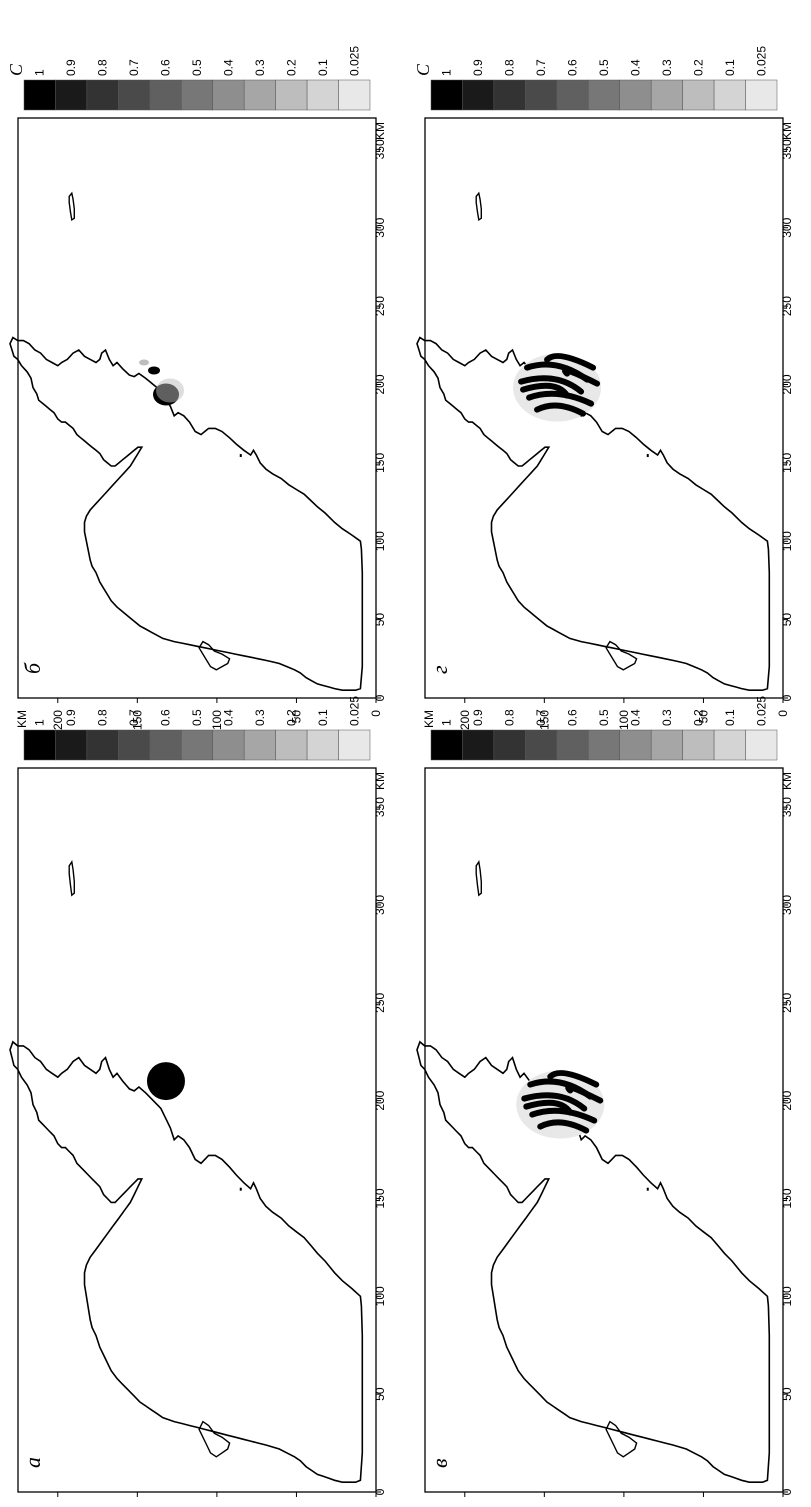 The image size is (811, 1507). I want to click on y-tick-label: 100, so click(217, 720).